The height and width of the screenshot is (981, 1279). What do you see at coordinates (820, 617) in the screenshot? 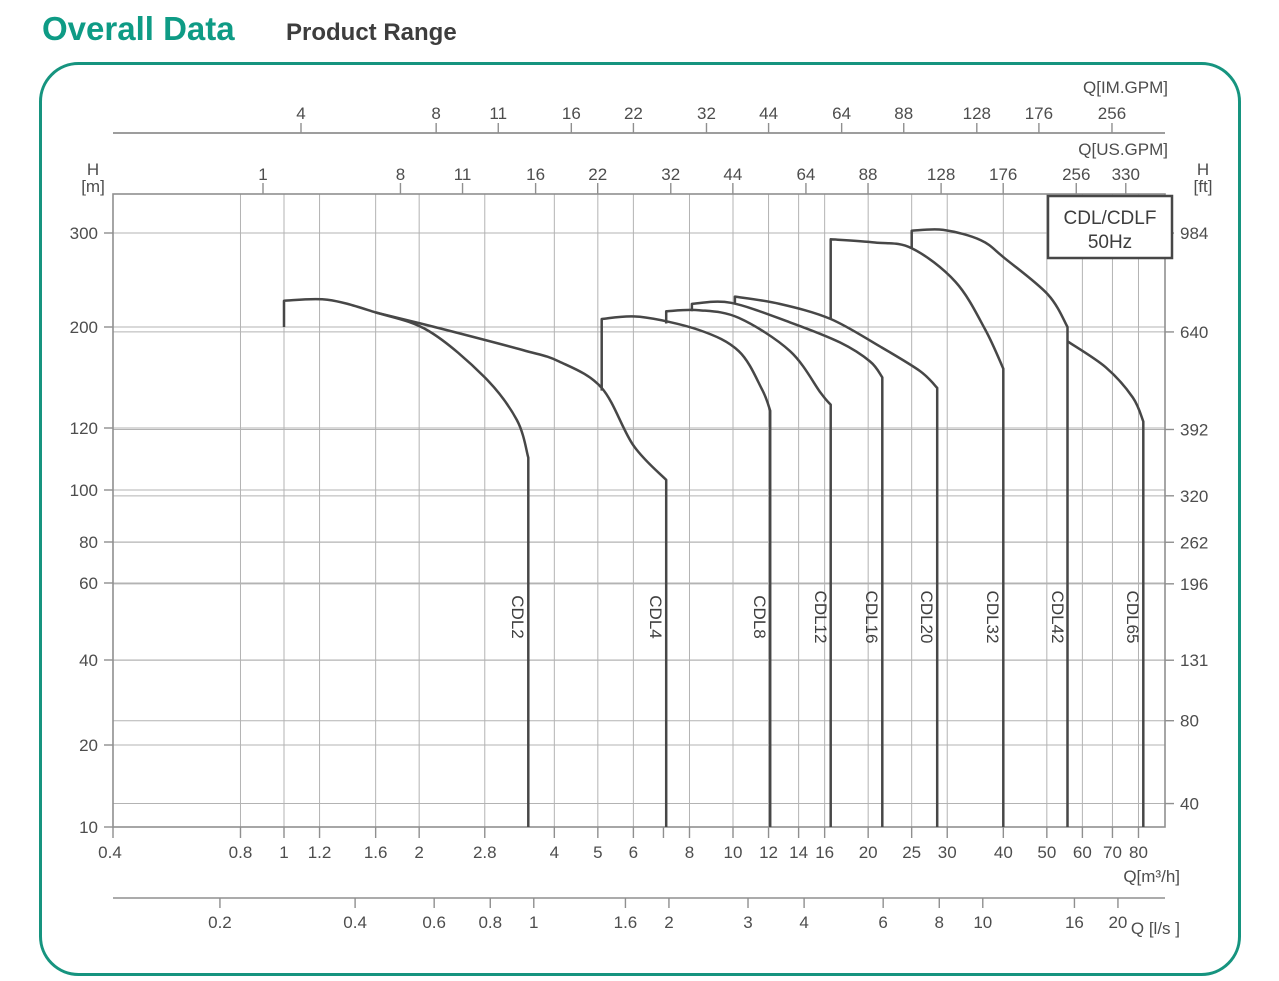
I see `curve-label-cdl12: CDL12` at bounding box center [820, 617].